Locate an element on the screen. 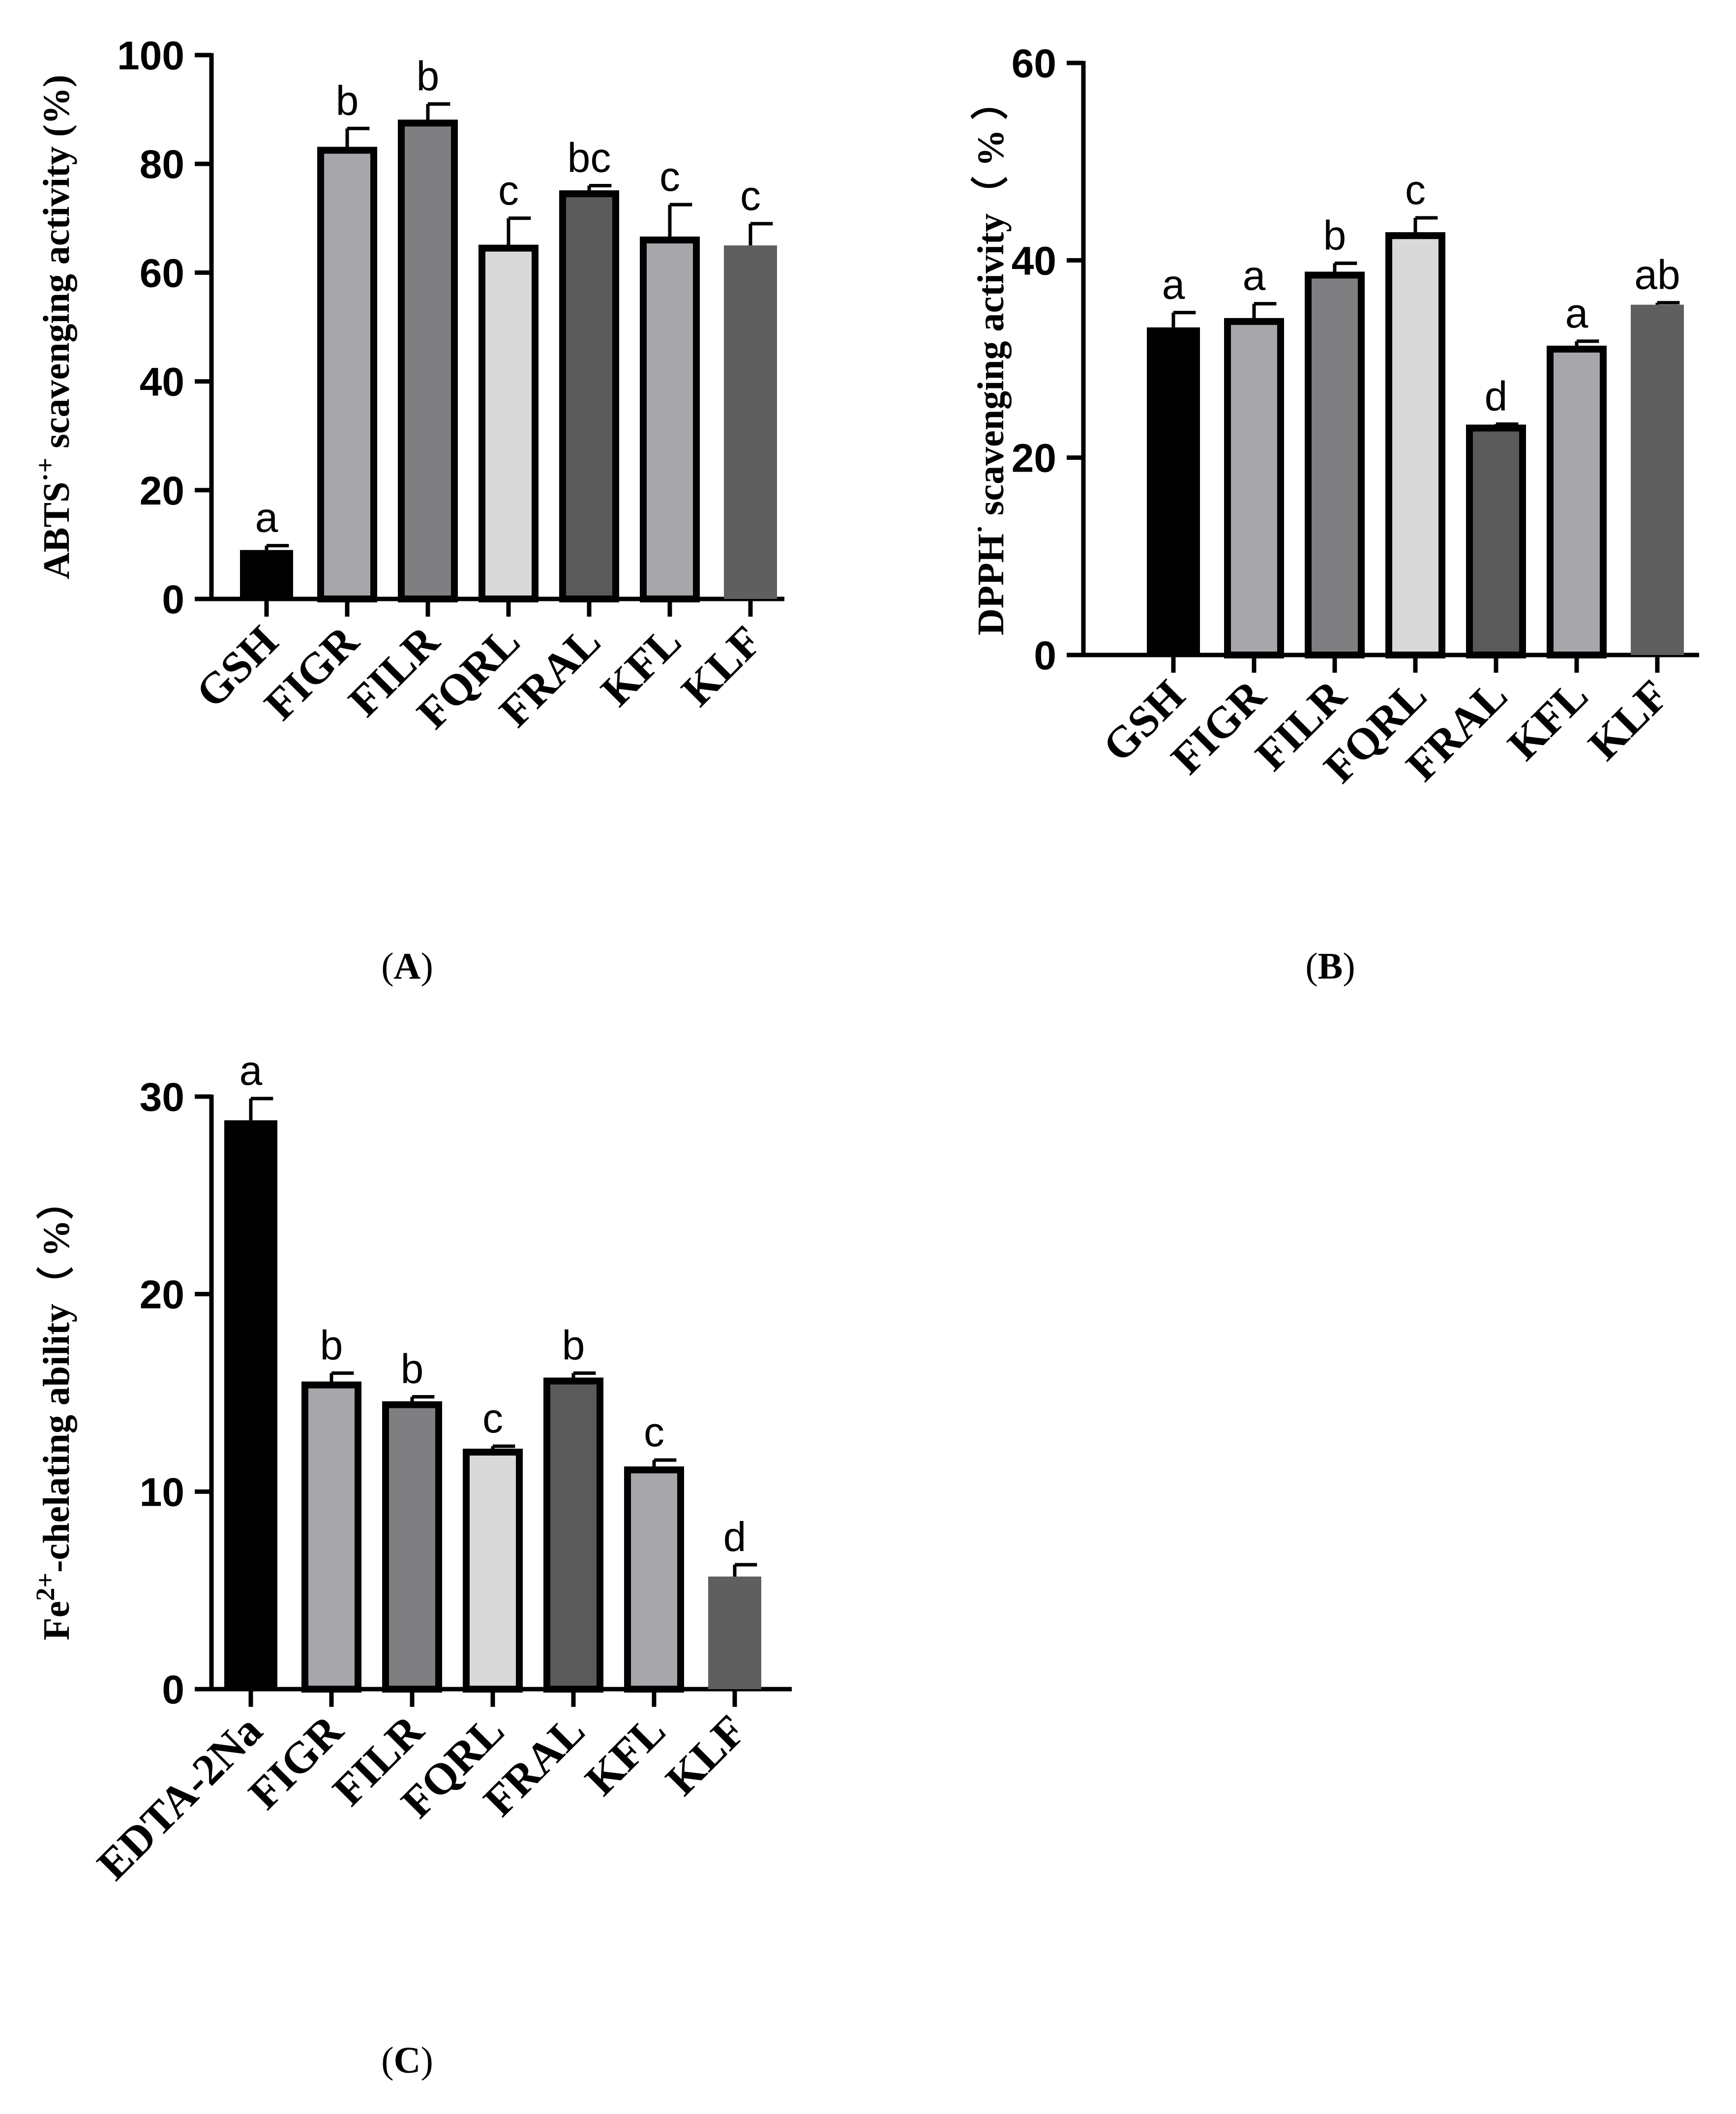  significance-letter: ab is located at coordinates (1657, 275).